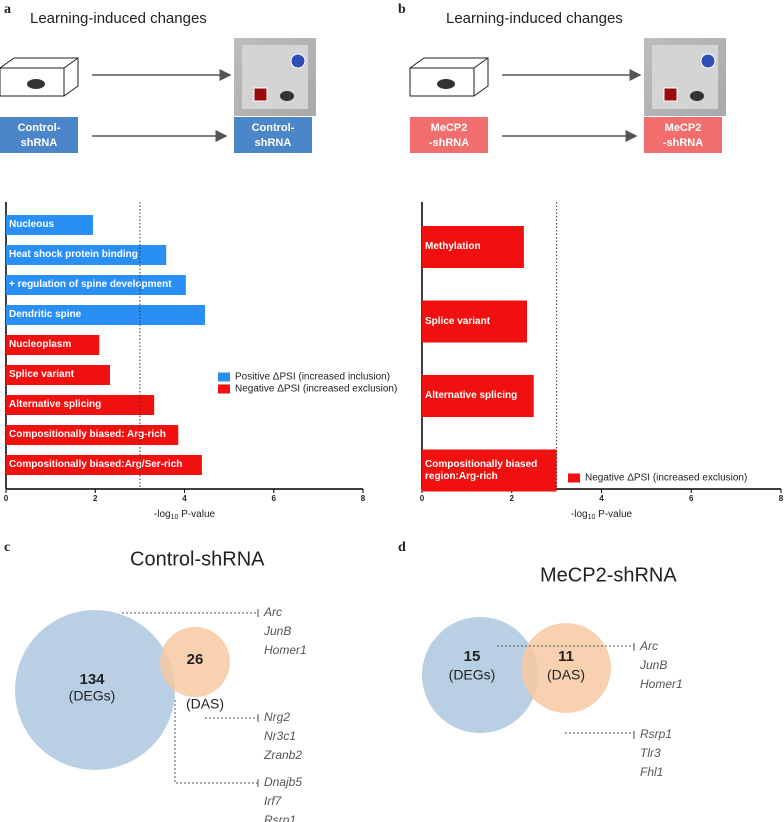 The width and height of the screenshot is (784, 822). Describe the element at coordinates (277, 717) in the screenshot. I see `gene-name: Nrg2` at that location.